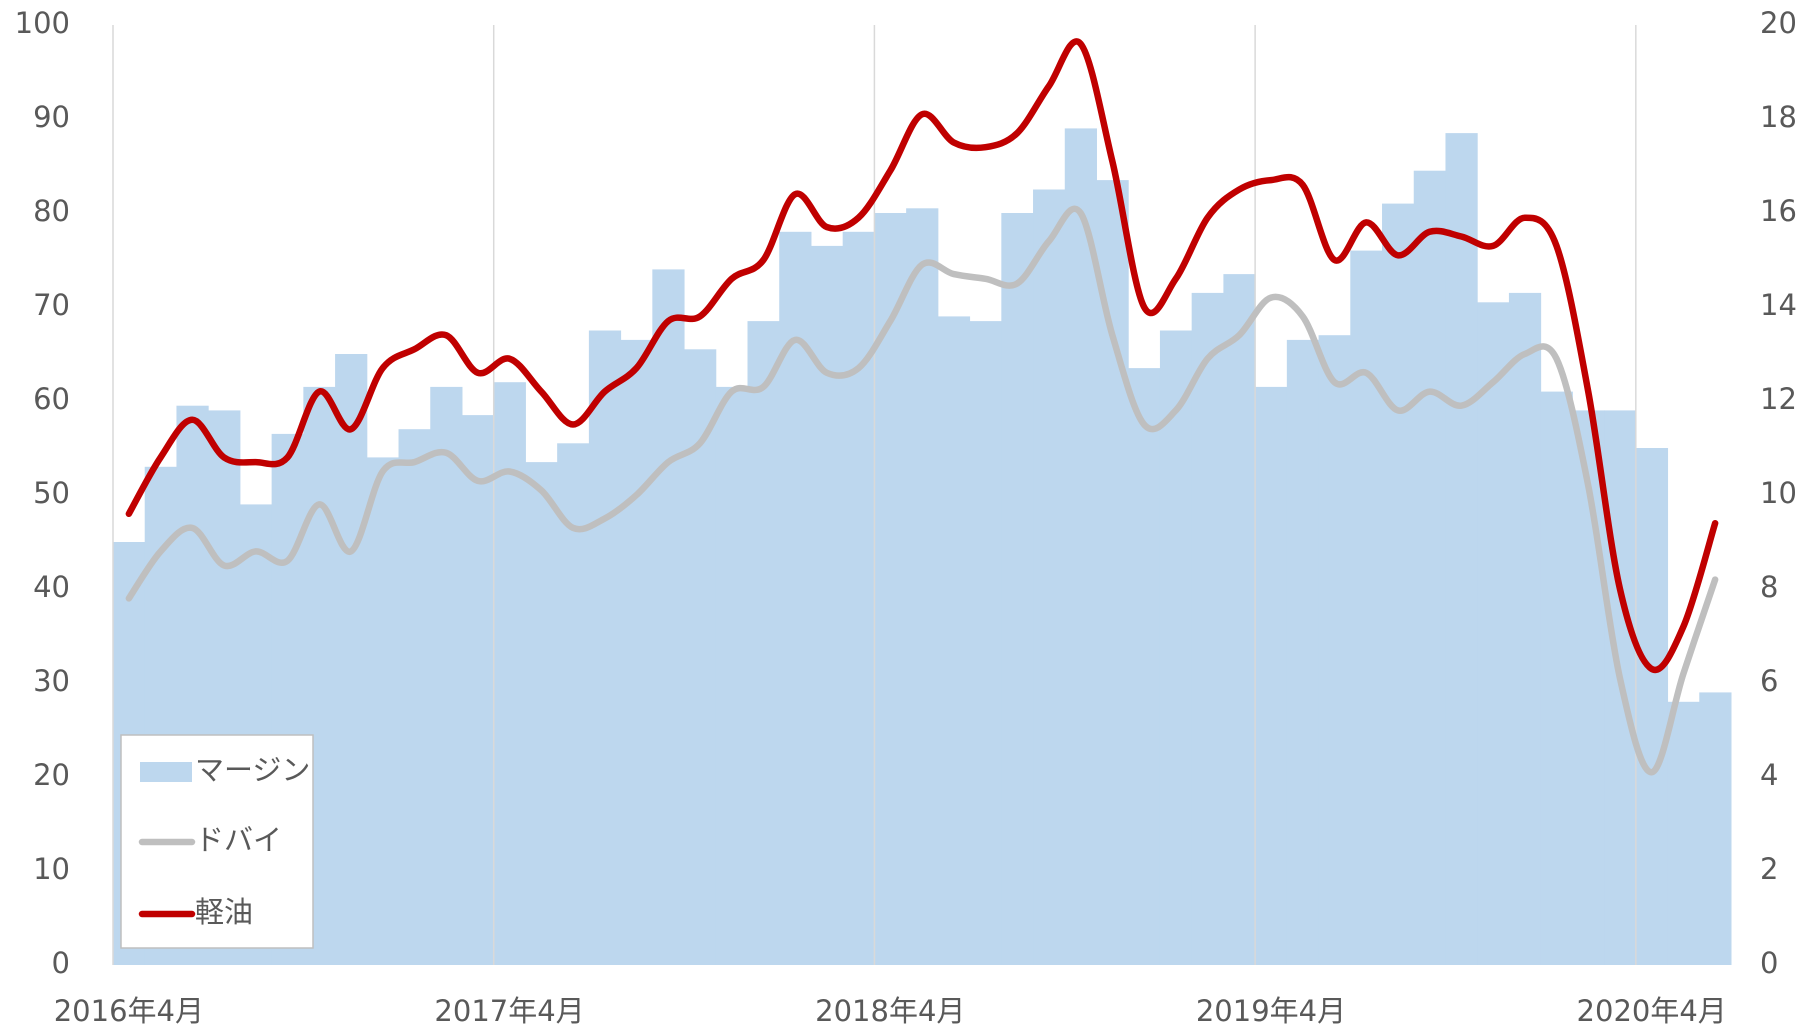  Describe the element at coordinates (129, 1011) in the screenshot. I see `x-tick-label: 2016年4月` at that location.